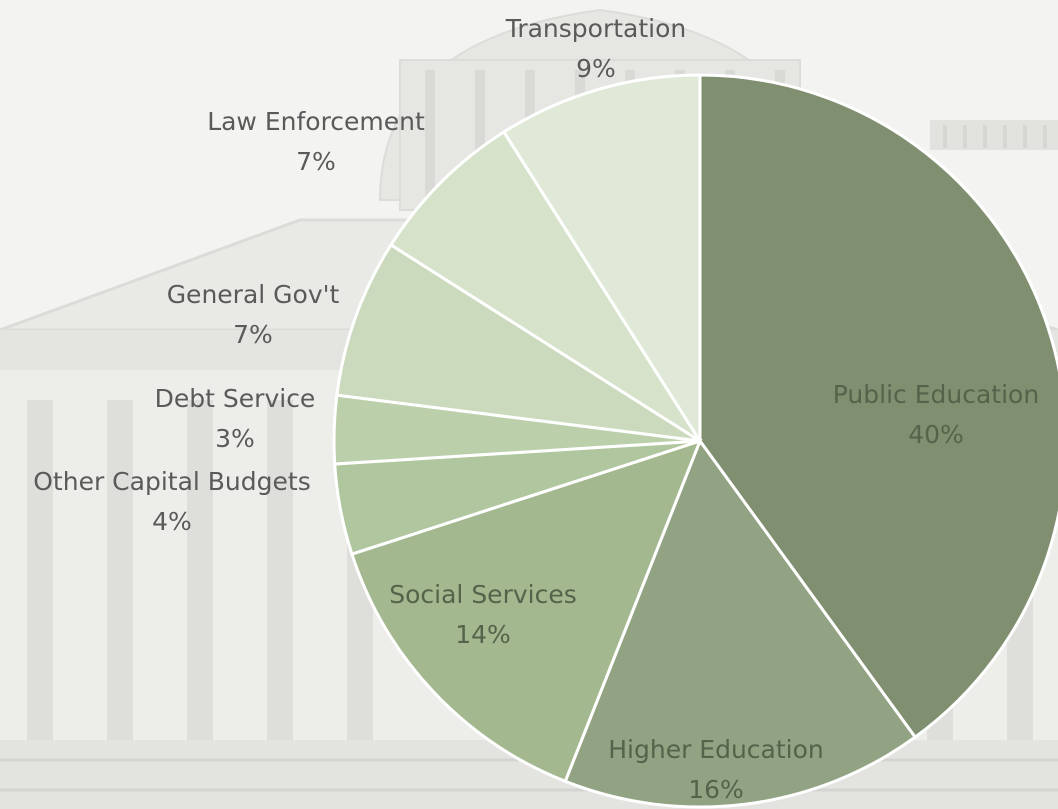 This screenshot has width=1058, height=809. What do you see at coordinates (235, 418) in the screenshot?
I see `pie-label-debt-service: Debt Service 3%` at bounding box center [235, 418].